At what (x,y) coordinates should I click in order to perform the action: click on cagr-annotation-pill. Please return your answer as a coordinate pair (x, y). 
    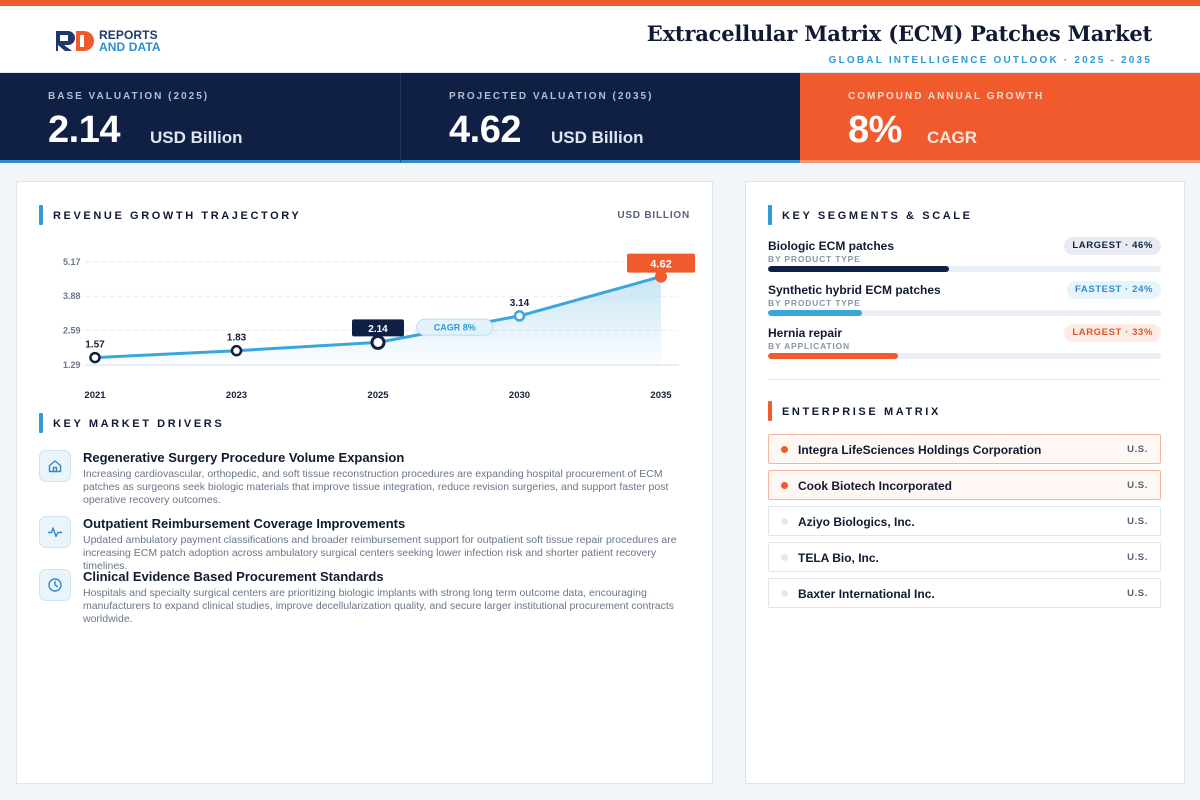
    Looking at the image, I should click on (455, 327).